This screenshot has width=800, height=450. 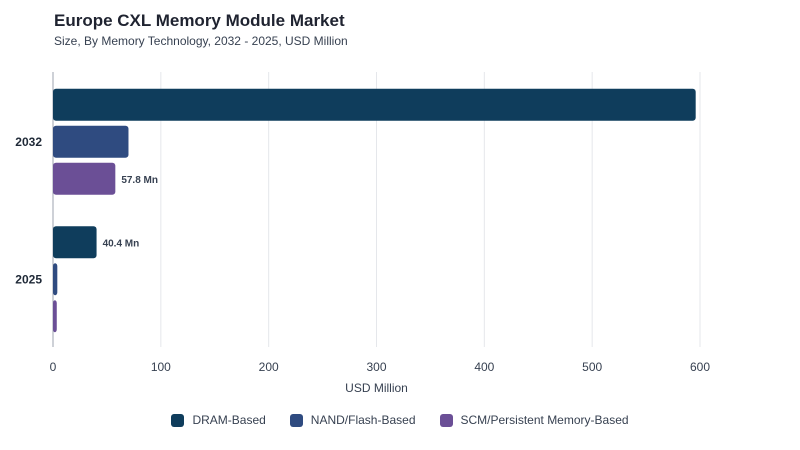 I want to click on legend-item-dram: DRAM-Based, so click(x=218, y=420).